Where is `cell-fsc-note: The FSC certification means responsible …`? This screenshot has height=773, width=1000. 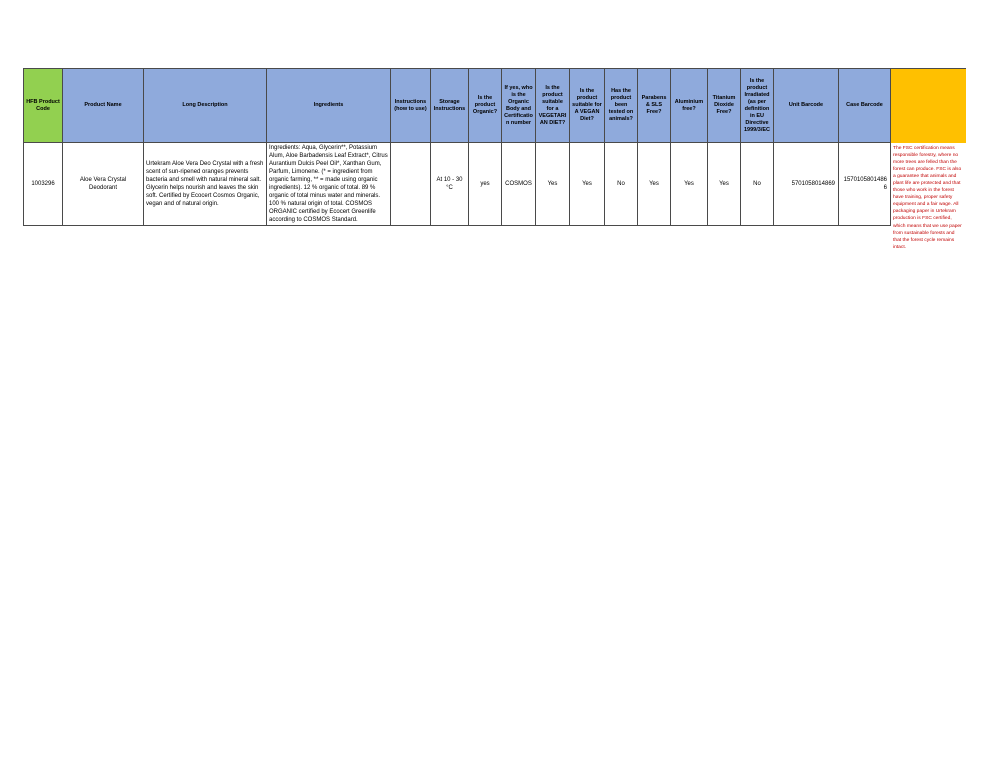 cell-fsc-note: The FSC certification means responsible … is located at coordinates (928, 196).